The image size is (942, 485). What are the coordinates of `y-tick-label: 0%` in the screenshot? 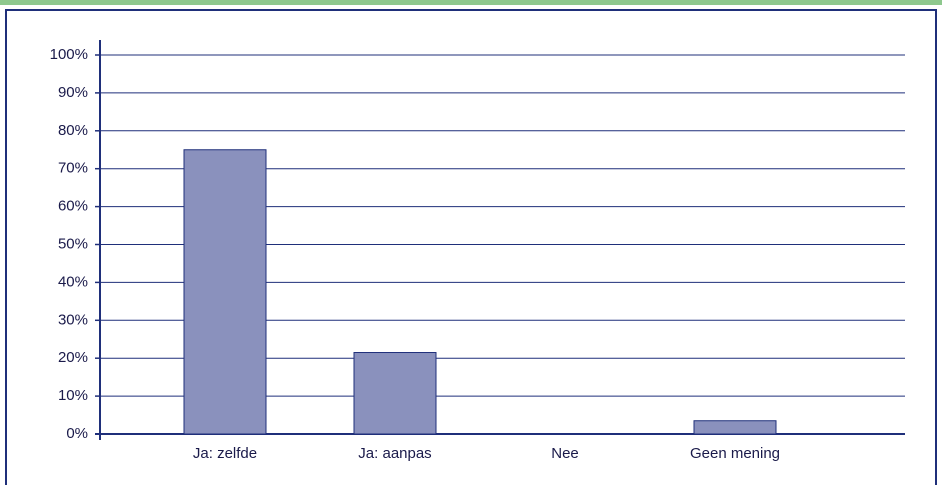 It's located at (77, 433).